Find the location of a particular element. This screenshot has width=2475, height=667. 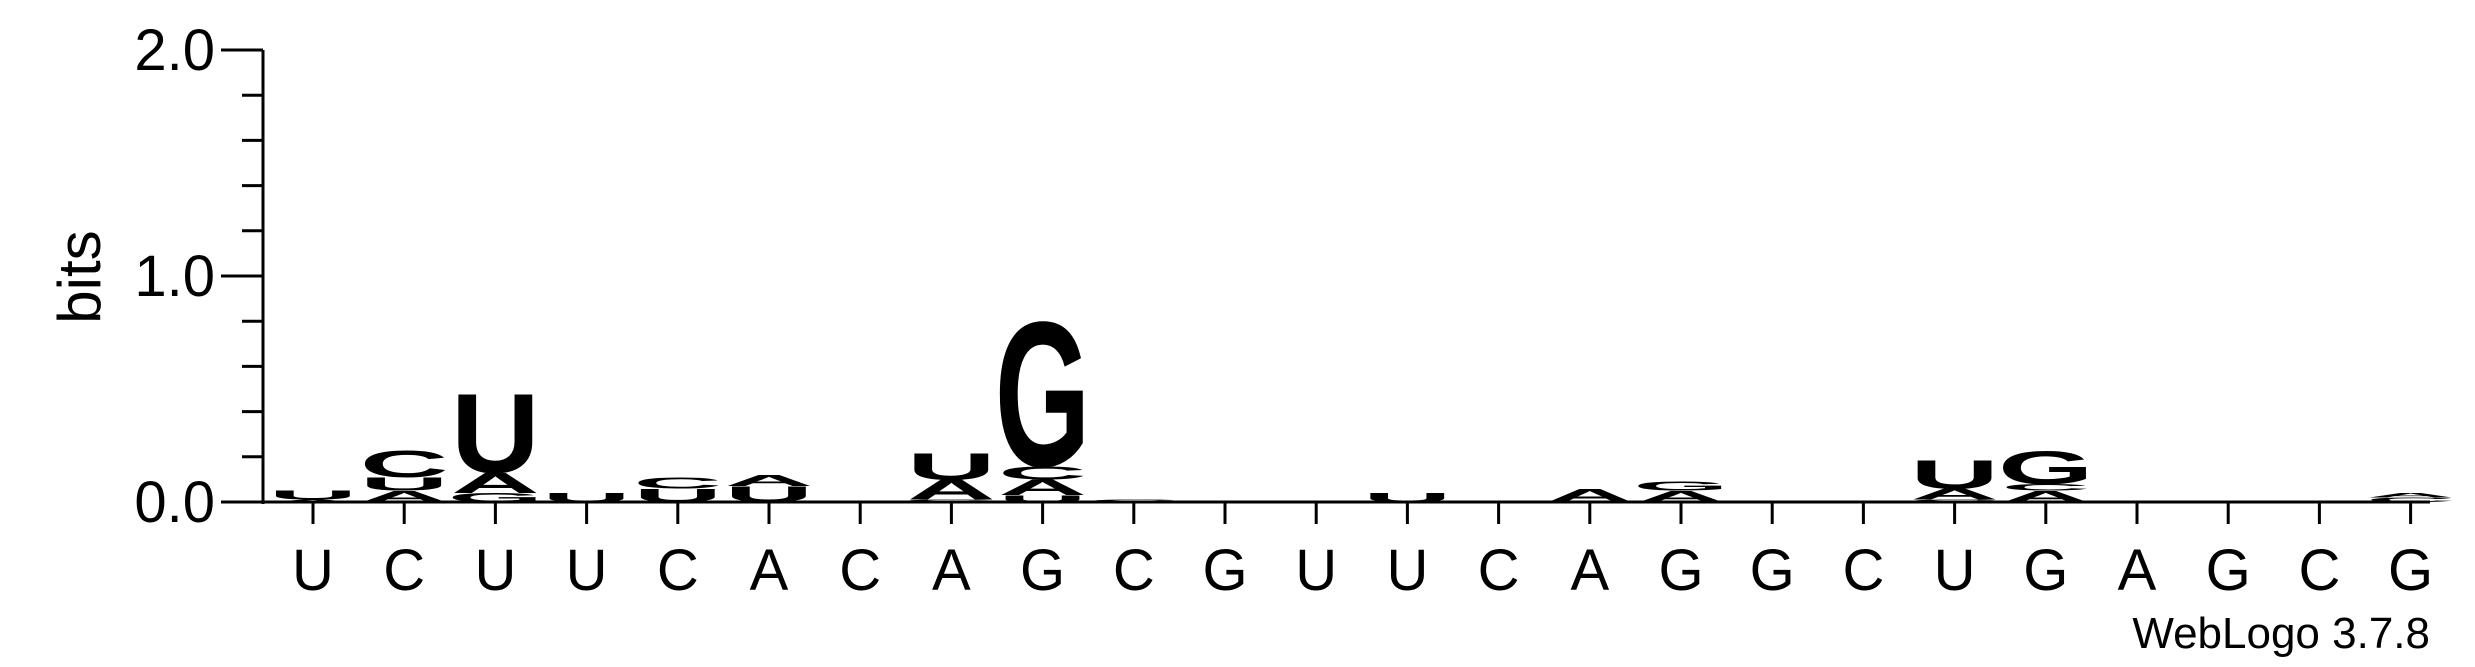

y-tick-label: 2.0 is located at coordinates (174, 50).